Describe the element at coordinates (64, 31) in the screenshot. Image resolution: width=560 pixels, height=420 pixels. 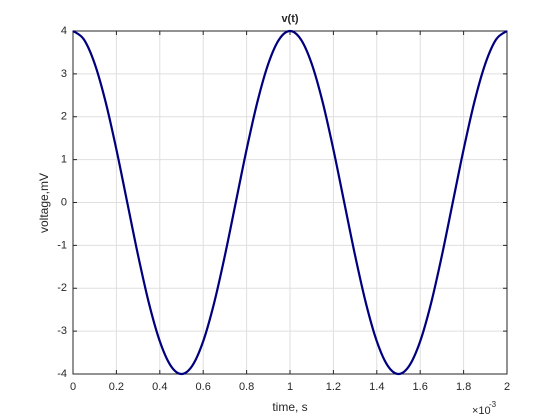
I see `y-tick-label: 4` at that location.